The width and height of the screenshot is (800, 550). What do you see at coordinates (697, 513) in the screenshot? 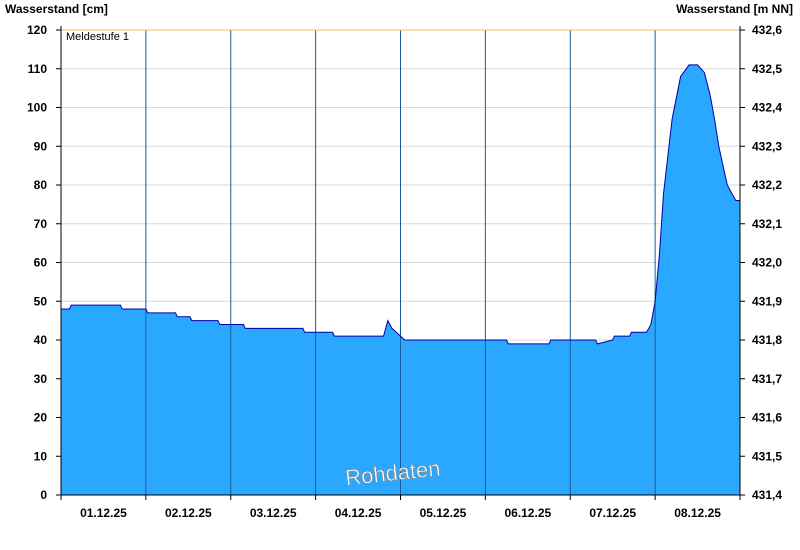
I see `x-tick-label: 08.12.25` at bounding box center [697, 513].